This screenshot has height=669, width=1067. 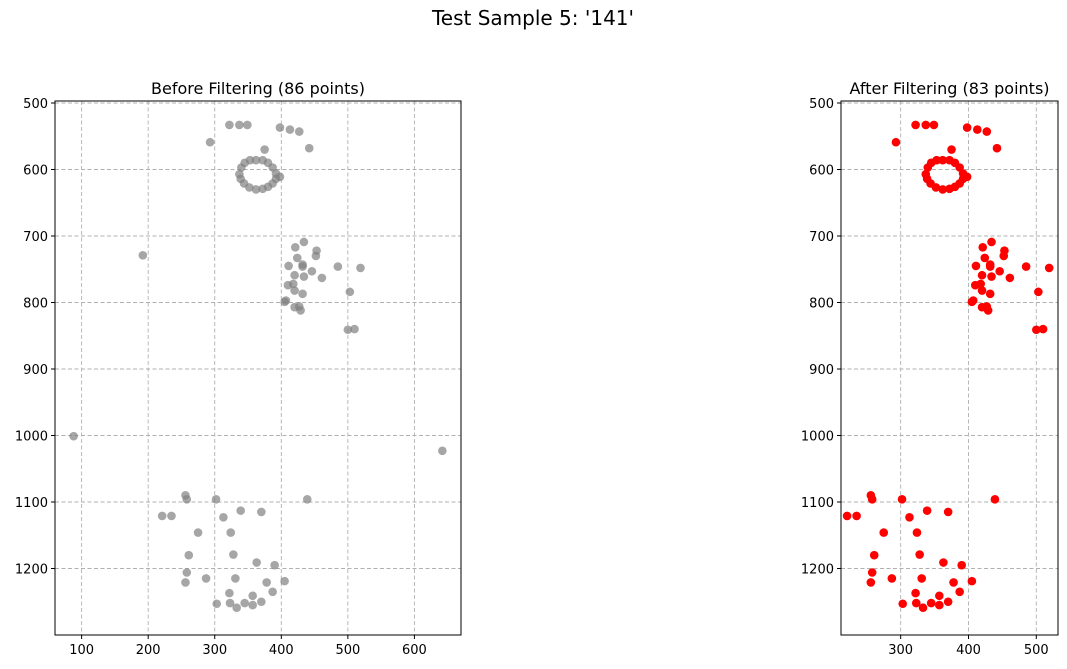 What do you see at coordinates (1036, 650) in the screenshot?
I see `x-tick-label: 500` at bounding box center [1036, 650].